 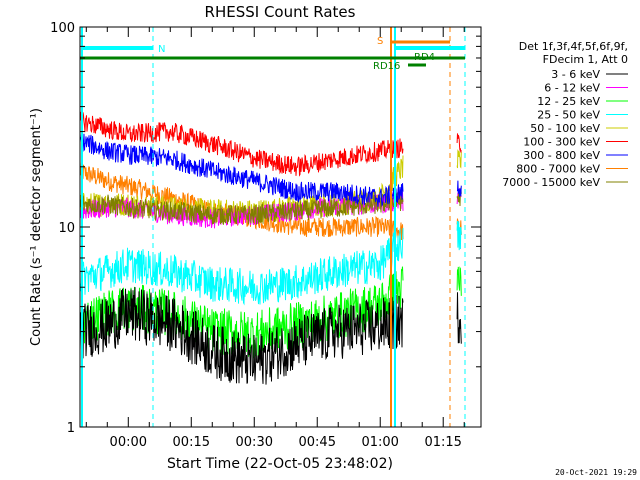 I want to click on flag-label-n: N, so click(x=161, y=49).